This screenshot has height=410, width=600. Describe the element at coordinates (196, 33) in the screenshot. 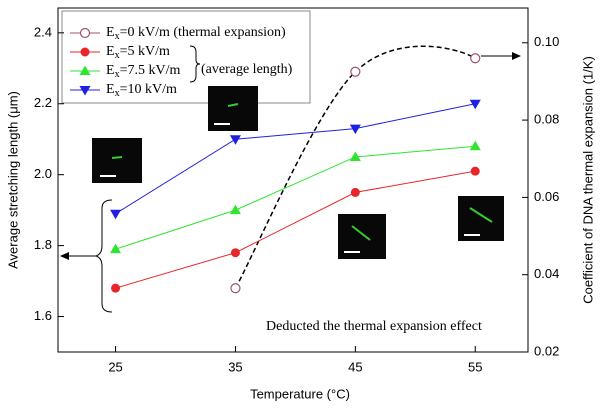

I see `legend-label: Ex=0 kV/m (thermal expansion)` at that location.